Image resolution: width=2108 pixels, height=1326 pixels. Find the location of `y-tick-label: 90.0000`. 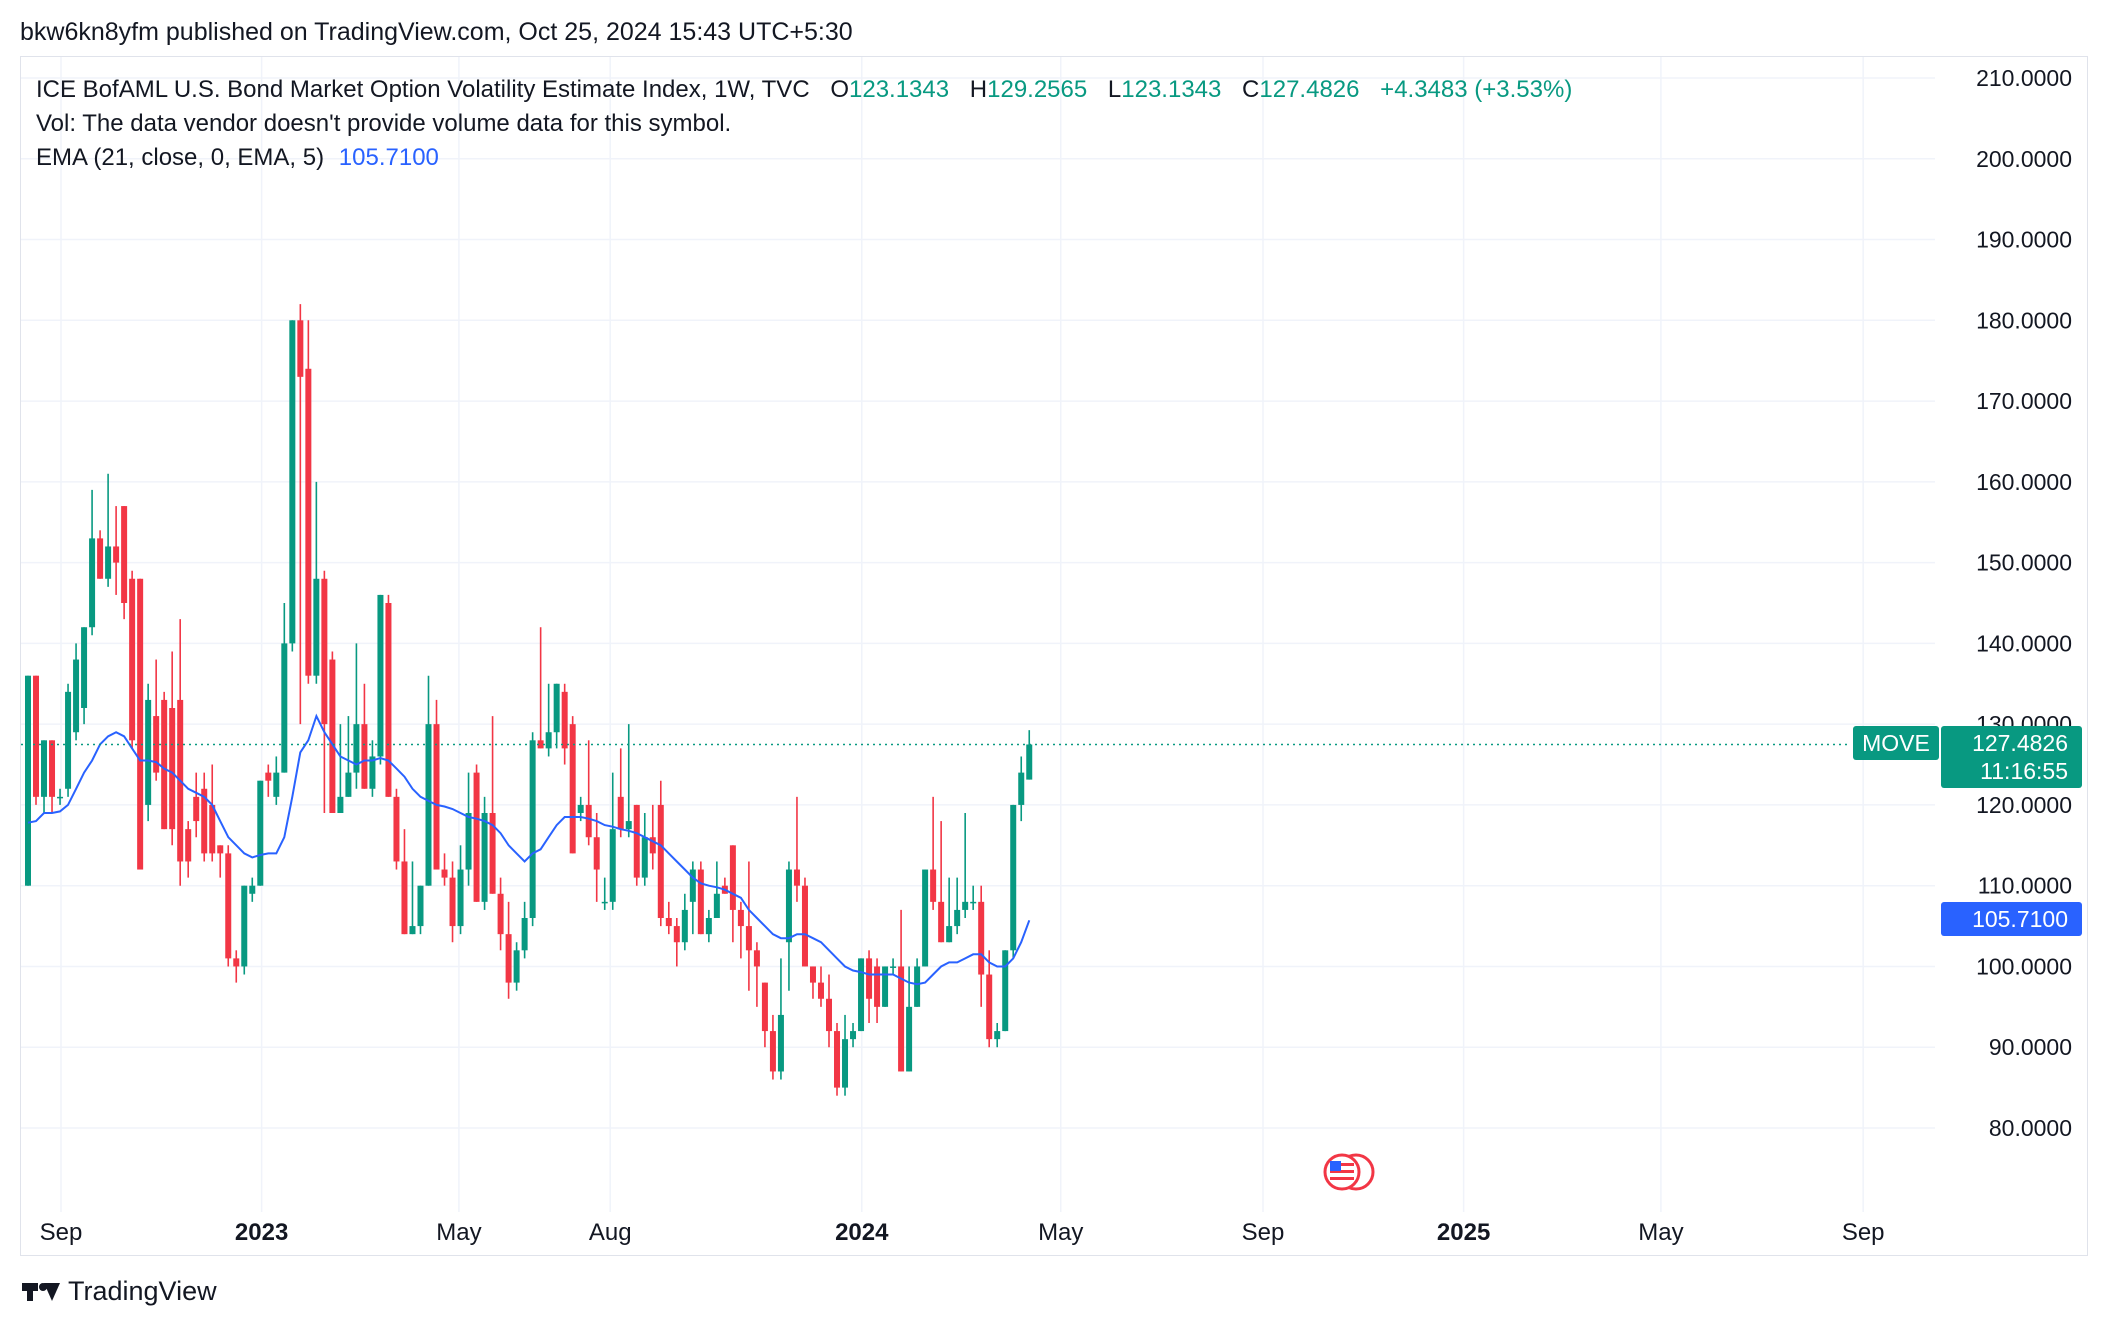

y-tick-label: 90.0000 is located at coordinates (2030, 1047).